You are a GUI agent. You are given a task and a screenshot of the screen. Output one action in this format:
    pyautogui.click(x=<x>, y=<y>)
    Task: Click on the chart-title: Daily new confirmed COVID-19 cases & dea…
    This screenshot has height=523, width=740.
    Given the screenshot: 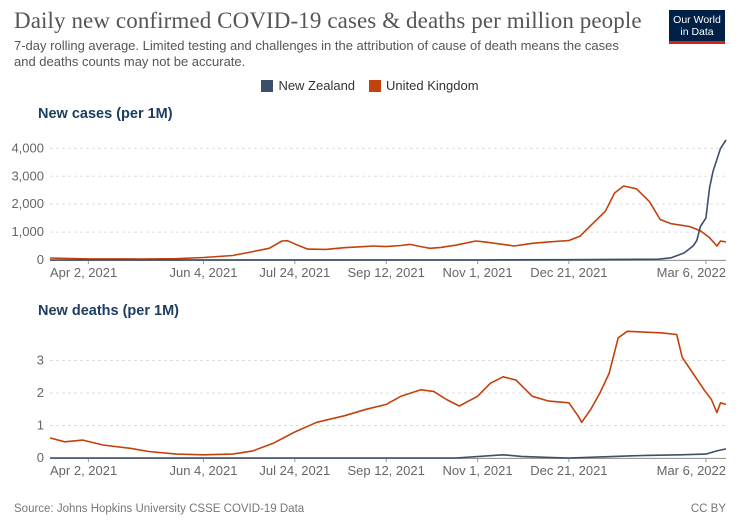 What is the action you would take?
    pyautogui.click(x=328, y=20)
    